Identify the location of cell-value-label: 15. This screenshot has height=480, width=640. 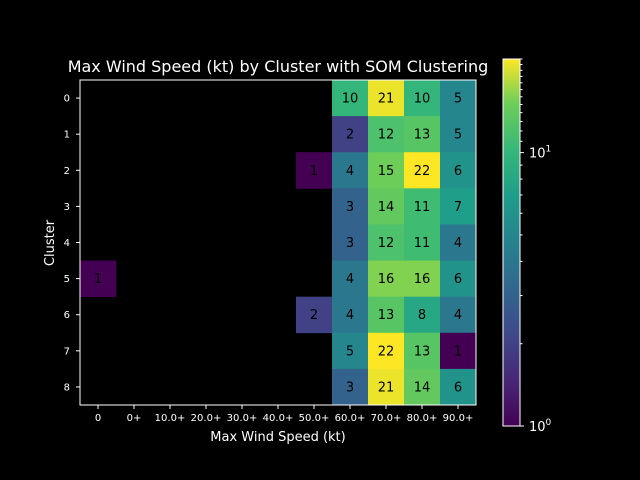
(386, 171).